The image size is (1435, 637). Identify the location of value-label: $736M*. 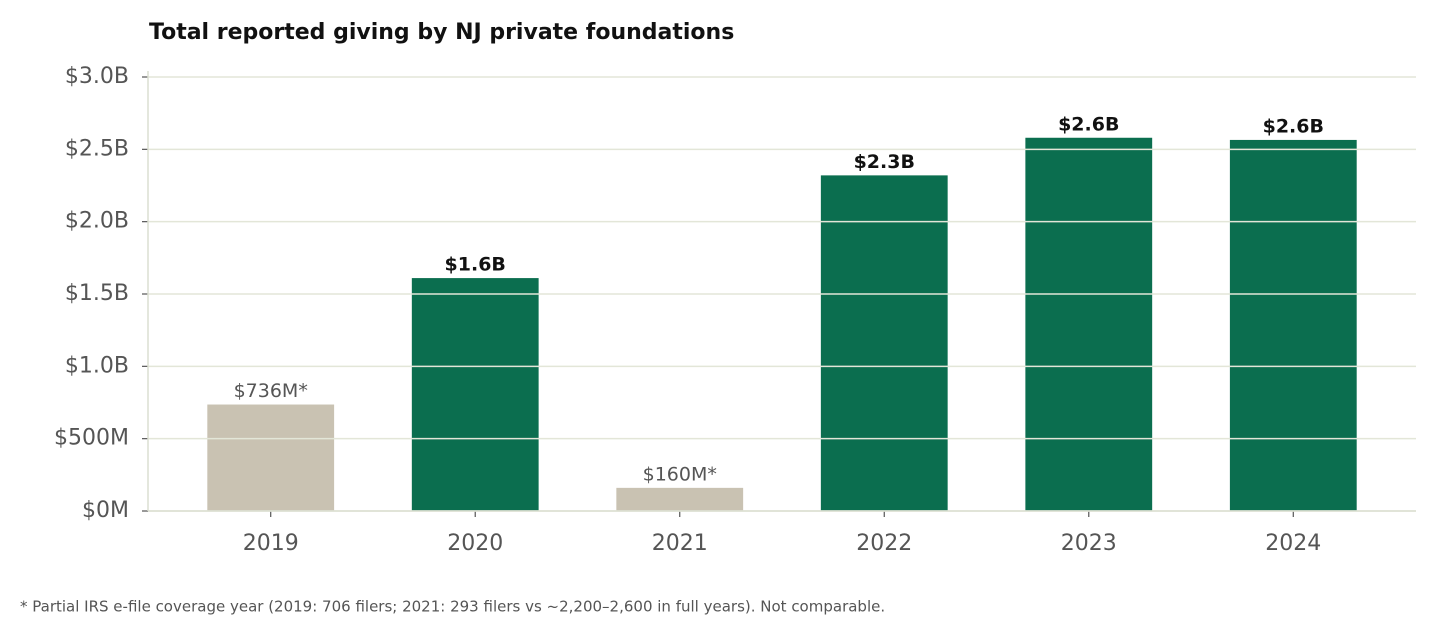
(271, 391).